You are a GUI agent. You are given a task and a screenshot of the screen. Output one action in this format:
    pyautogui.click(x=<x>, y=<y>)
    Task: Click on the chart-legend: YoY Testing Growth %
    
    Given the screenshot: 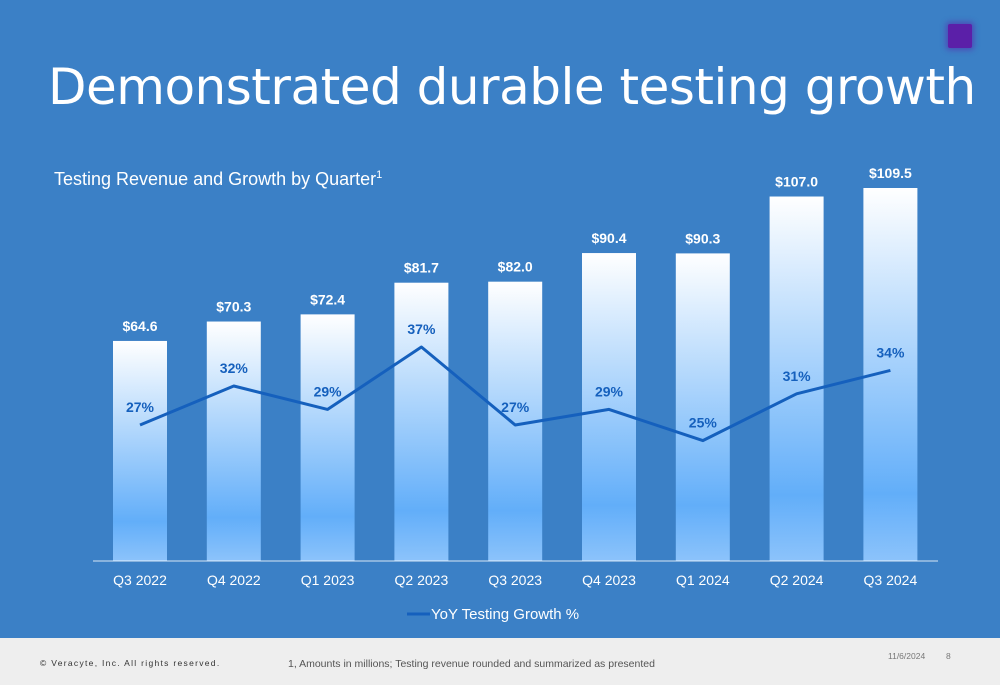 What is the action you would take?
    pyautogui.click(x=493, y=614)
    